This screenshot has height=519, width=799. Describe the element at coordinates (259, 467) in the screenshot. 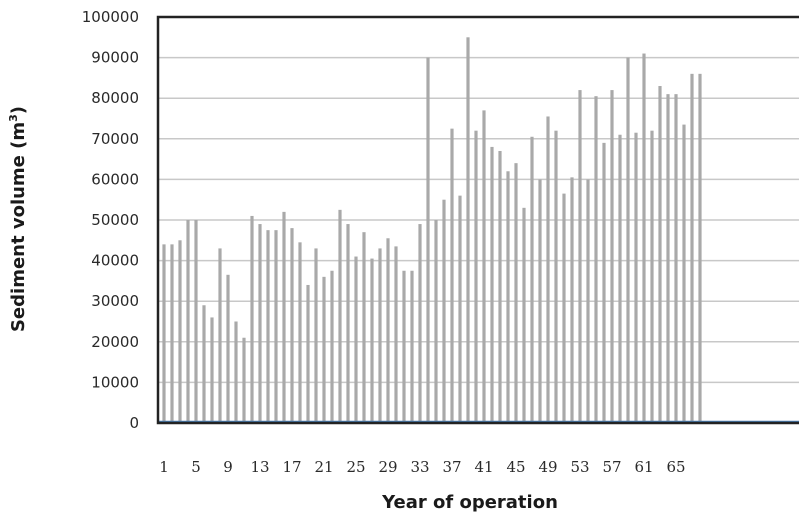

I see `x-tick-label: 13` at that location.